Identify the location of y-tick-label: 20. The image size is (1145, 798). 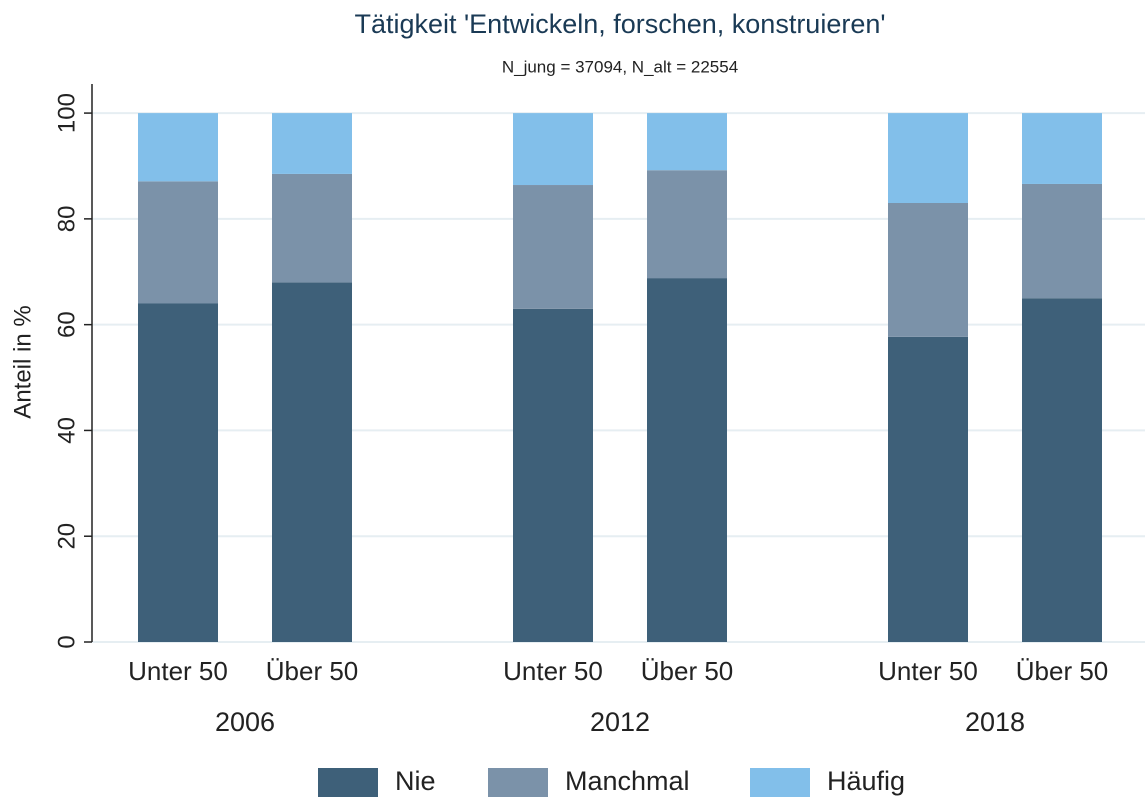
(66, 536).